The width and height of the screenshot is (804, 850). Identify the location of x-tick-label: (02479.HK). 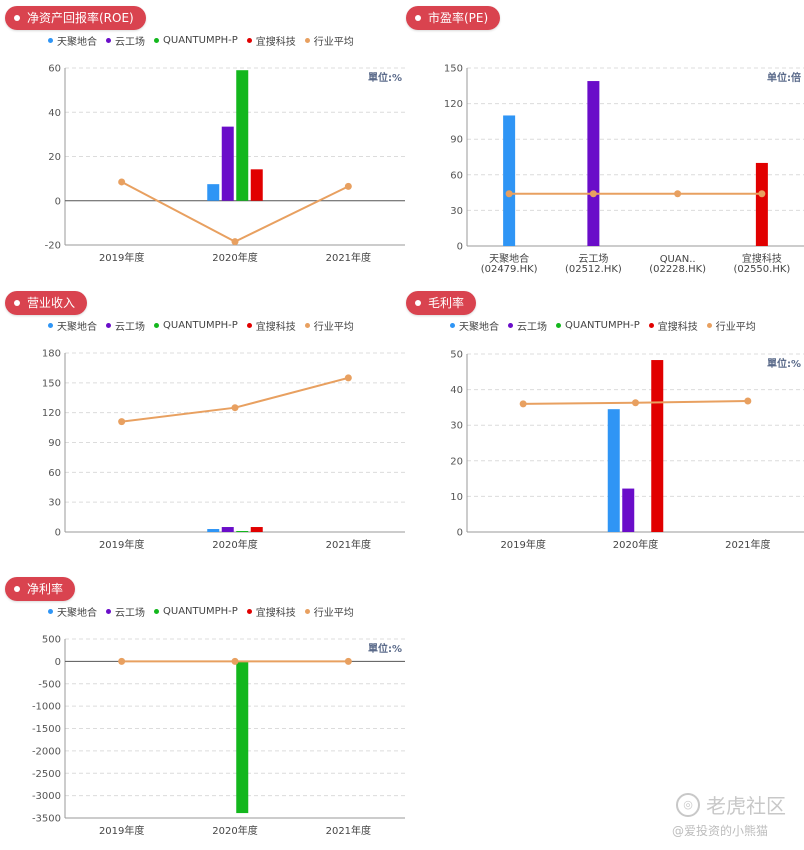
(509, 269).